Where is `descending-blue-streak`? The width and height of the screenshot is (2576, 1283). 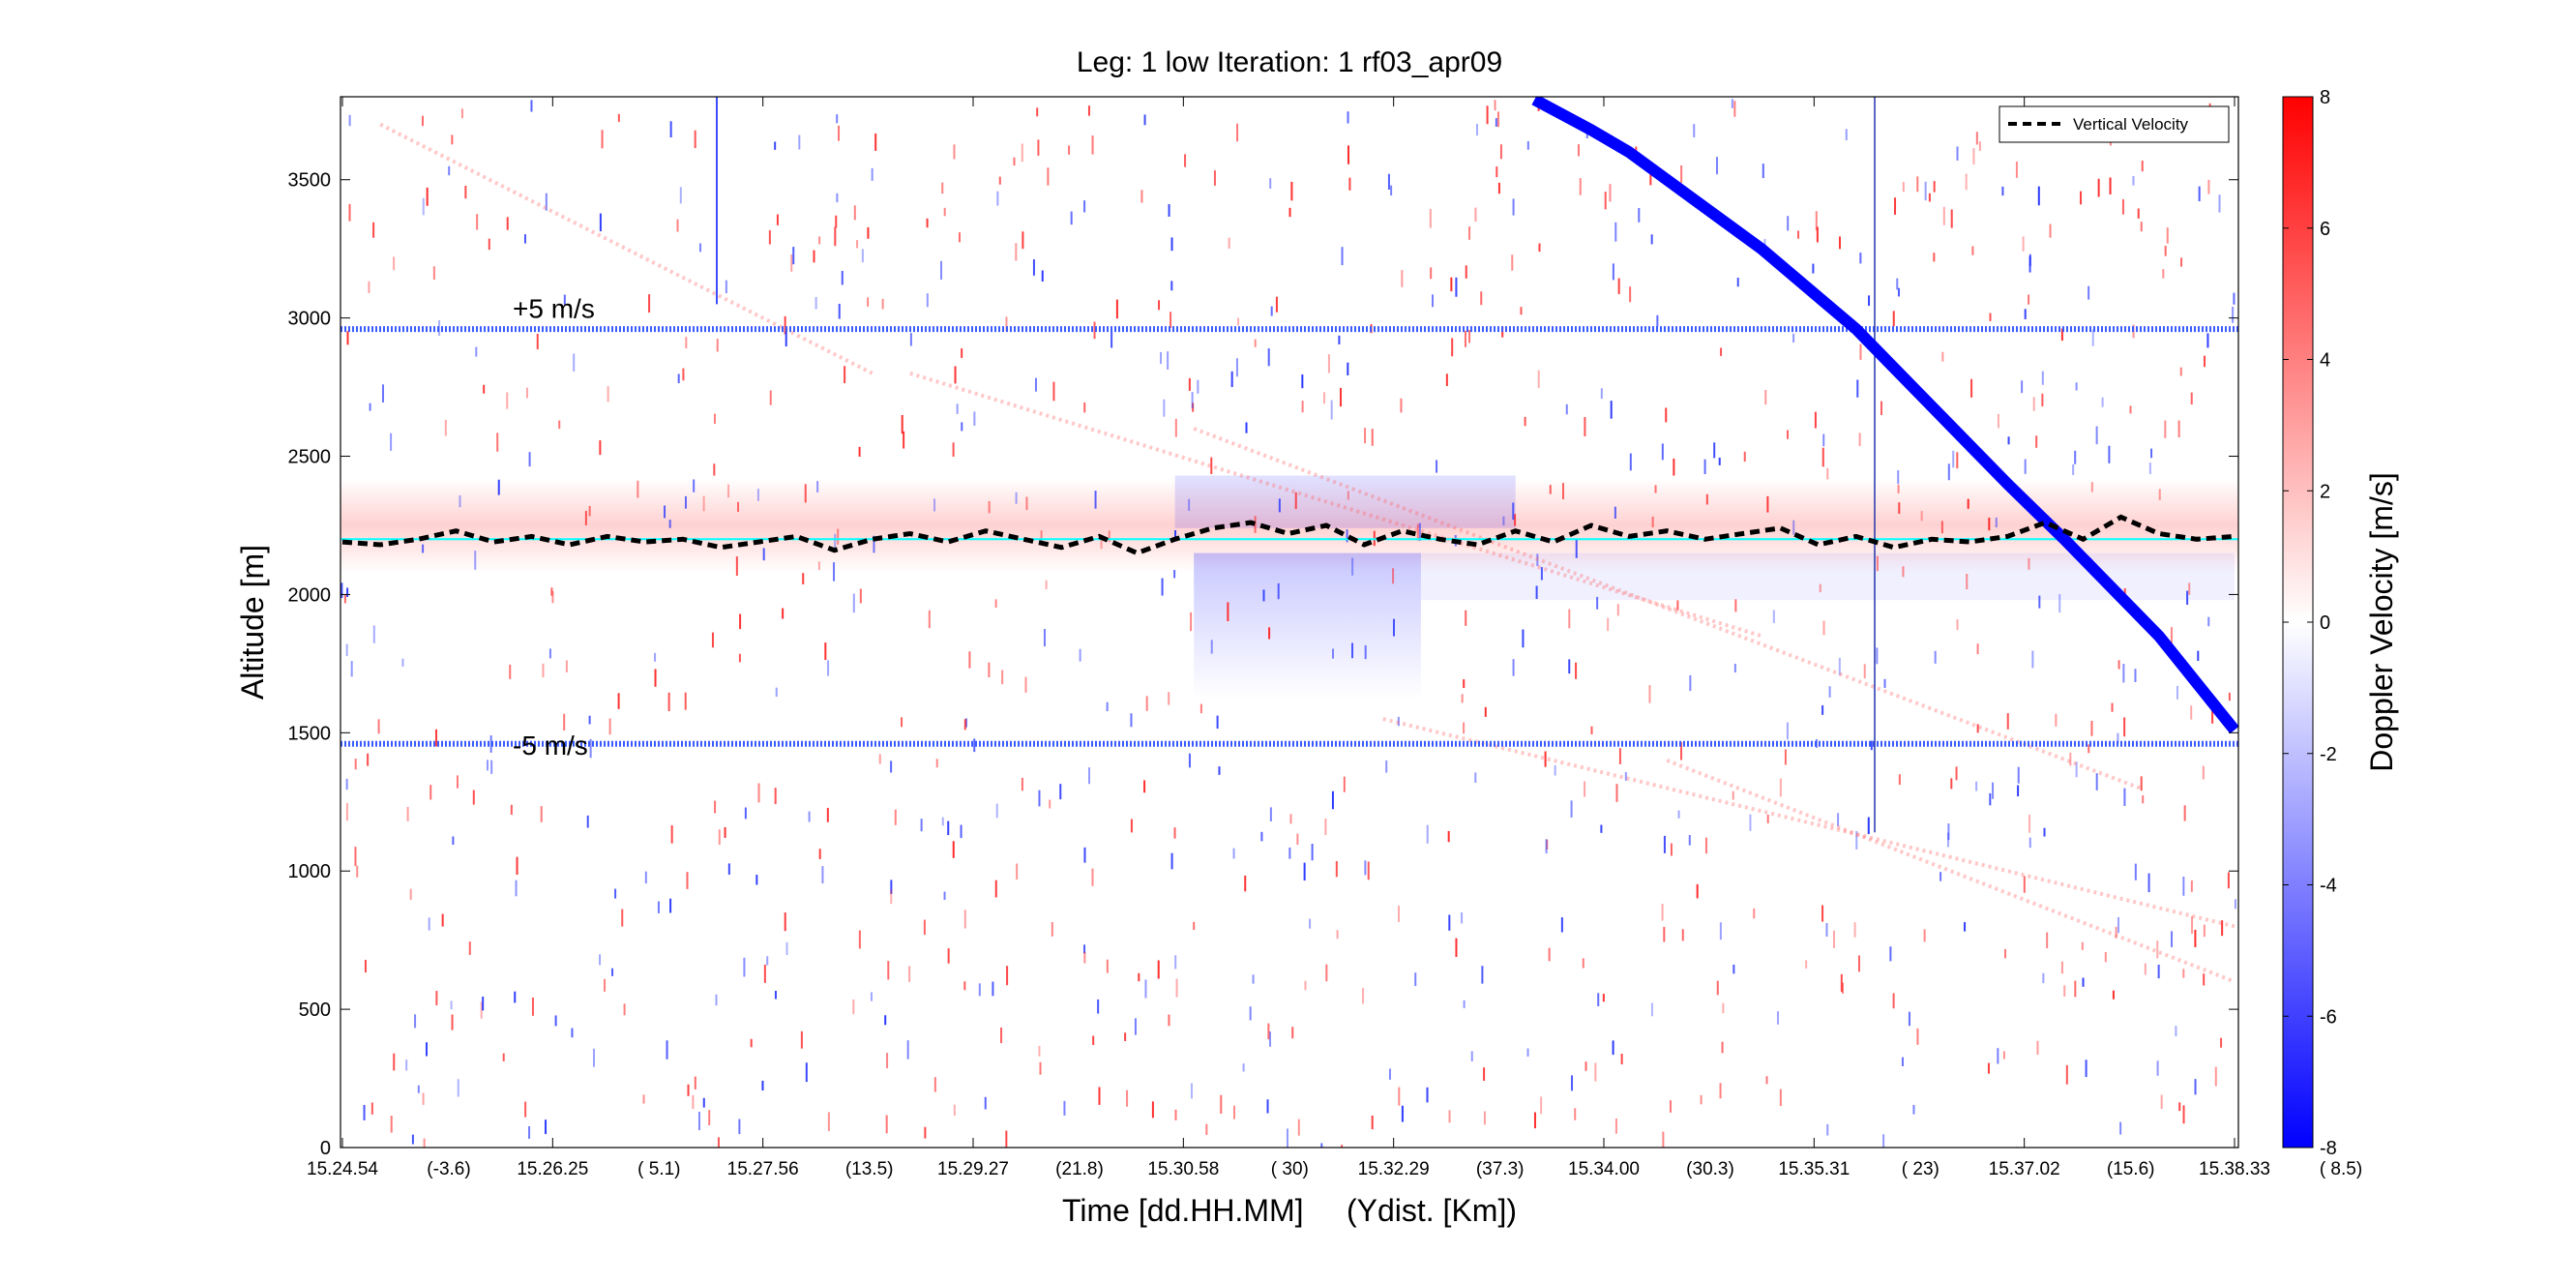
descending-blue-streak is located at coordinates (1885, 415).